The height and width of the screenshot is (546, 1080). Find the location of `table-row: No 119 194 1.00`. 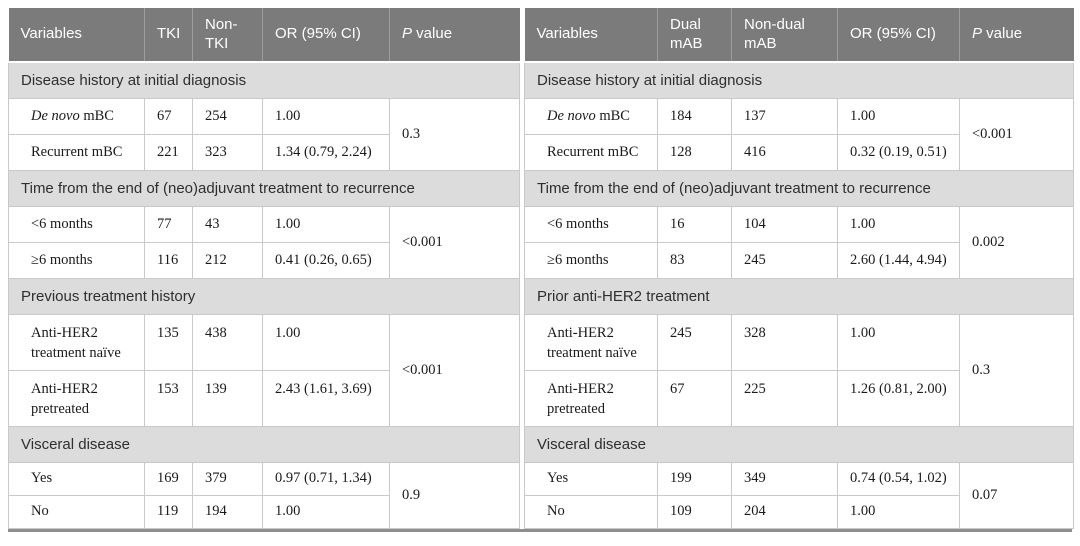

table-row: No 119 194 1.00 is located at coordinates (264, 511).